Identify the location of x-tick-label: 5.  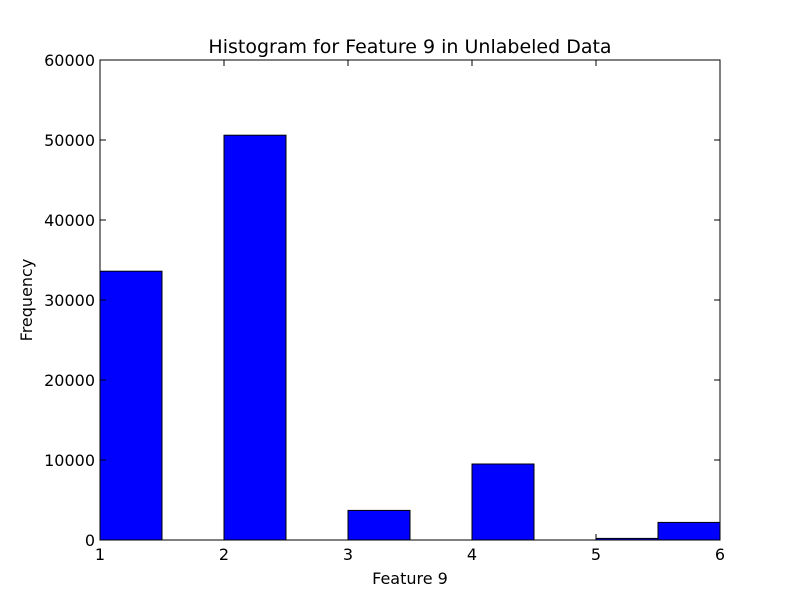
(596, 554).